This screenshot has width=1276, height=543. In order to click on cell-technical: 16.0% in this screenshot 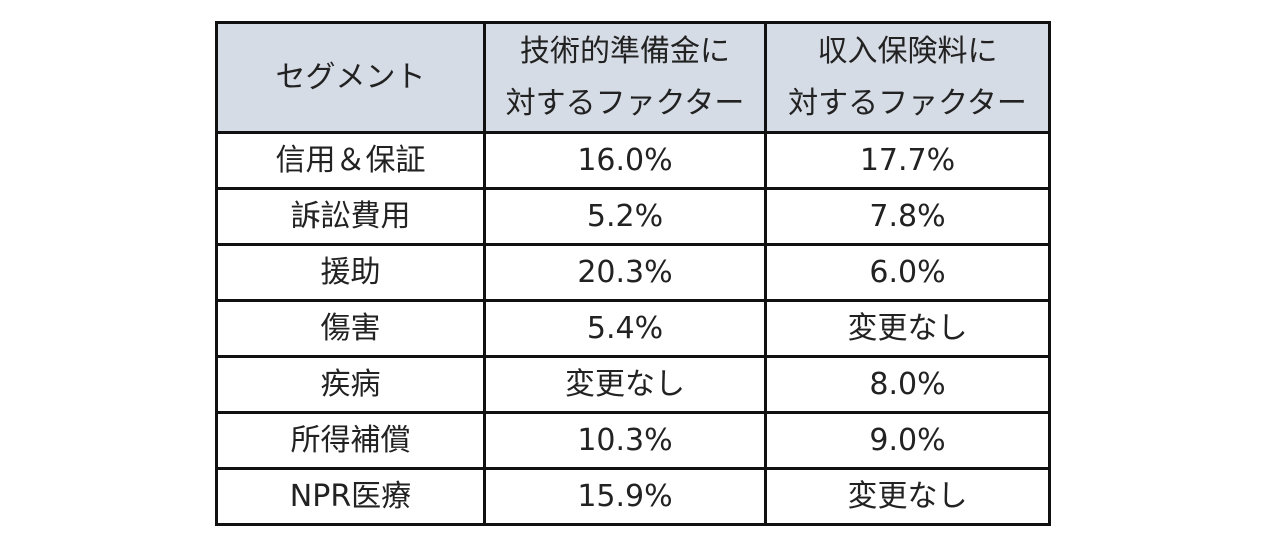, I will do `click(625, 160)`.